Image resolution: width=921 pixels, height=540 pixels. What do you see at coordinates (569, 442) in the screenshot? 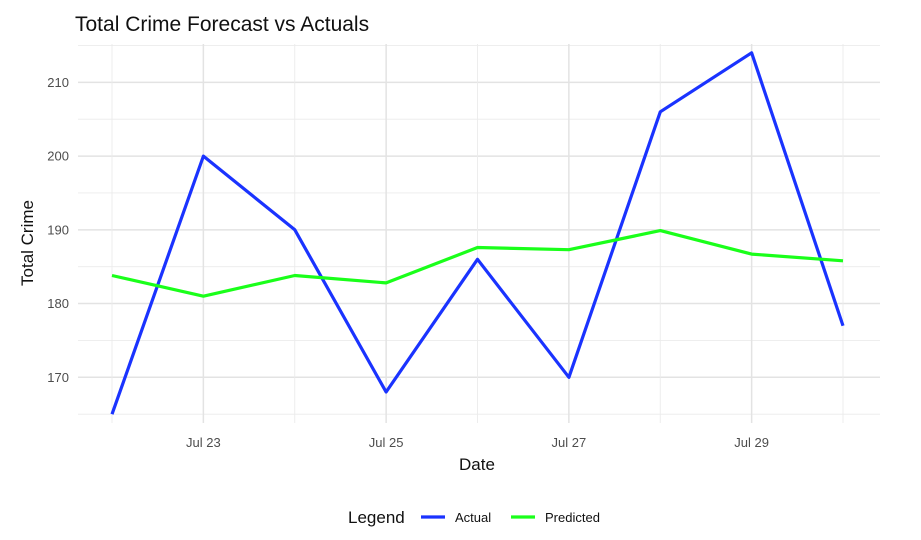
I see `x-tick-label: Jul 27` at bounding box center [569, 442].